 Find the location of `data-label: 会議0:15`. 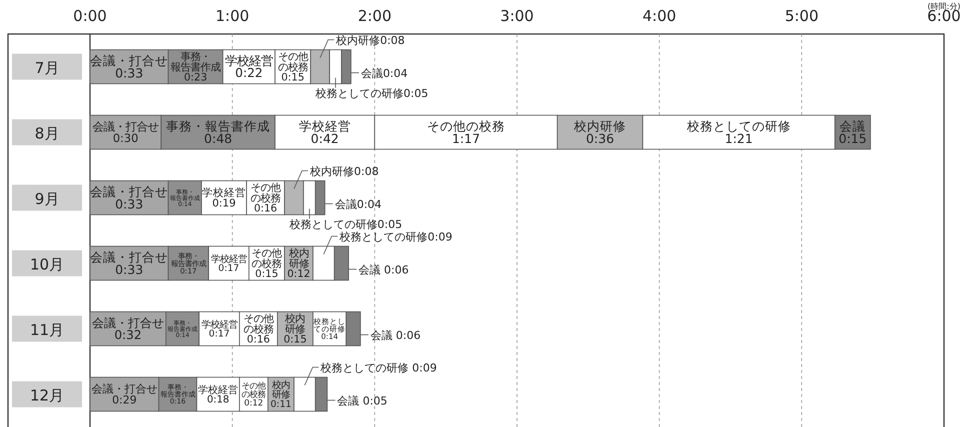

data-label: 会議0:15 is located at coordinates (852, 132).